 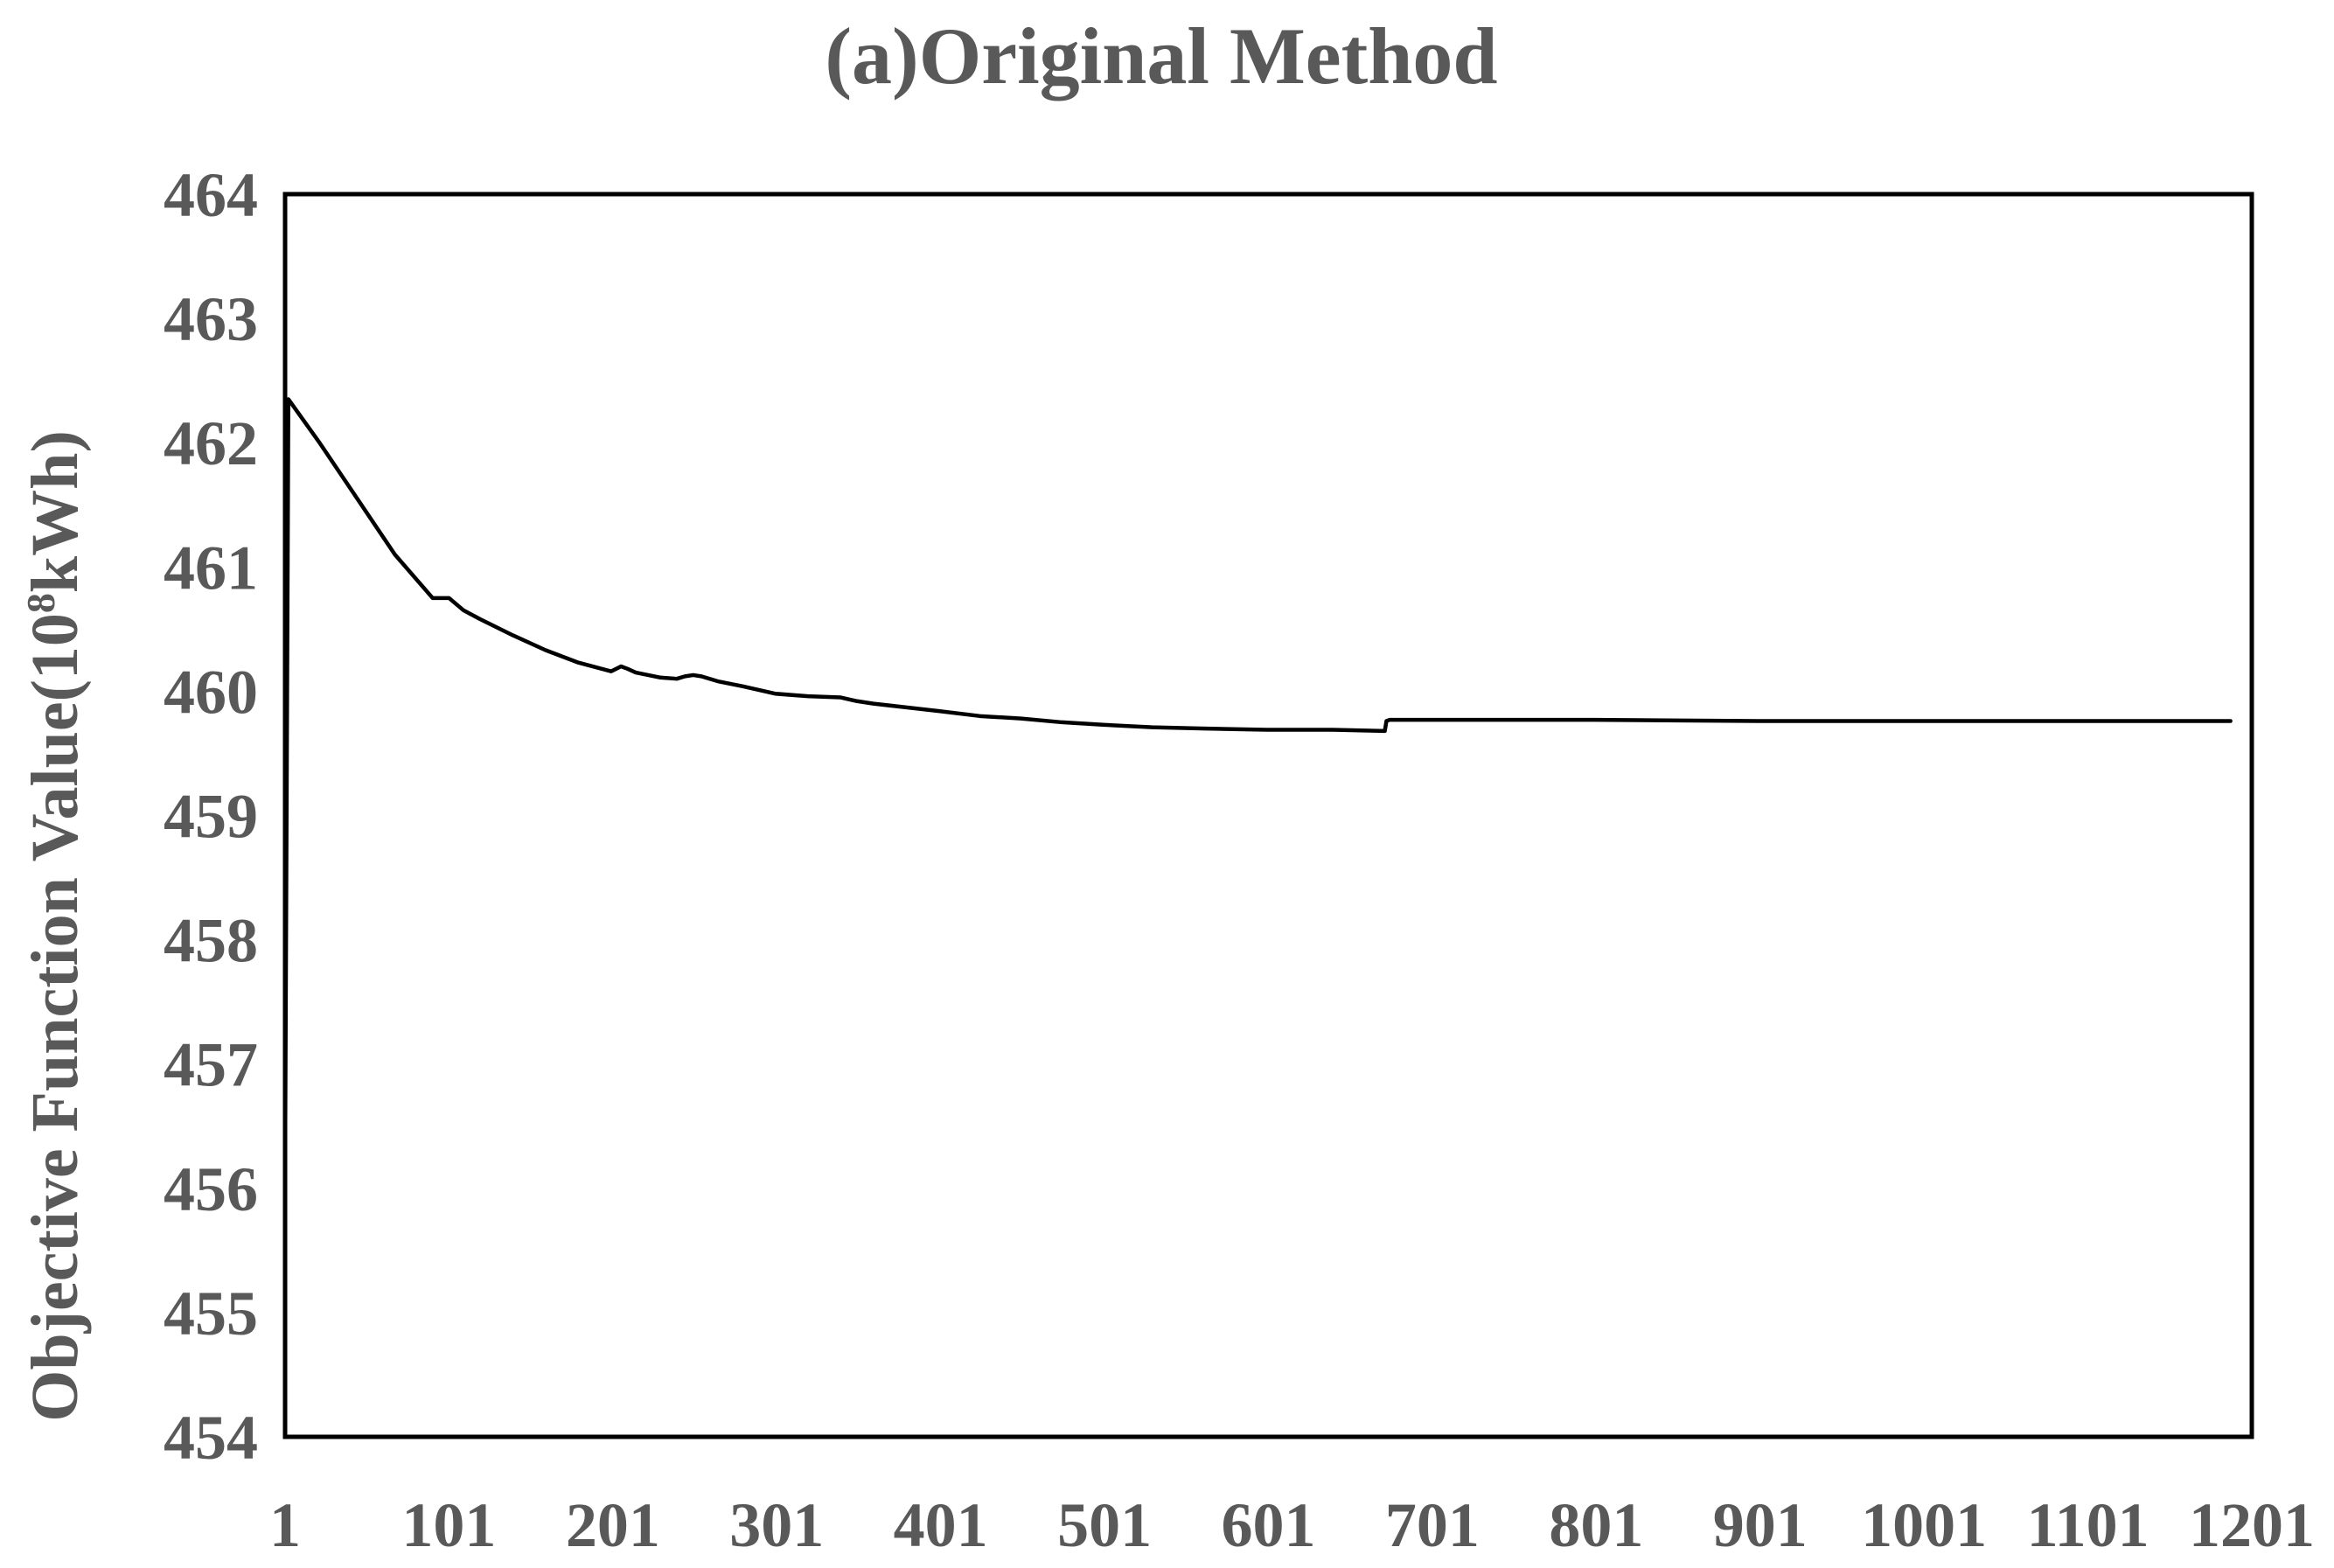 What do you see at coordinates (285, 1525) in the screenshot?
I see `x-tick-label: 1` at bounding box center [285, 1525].